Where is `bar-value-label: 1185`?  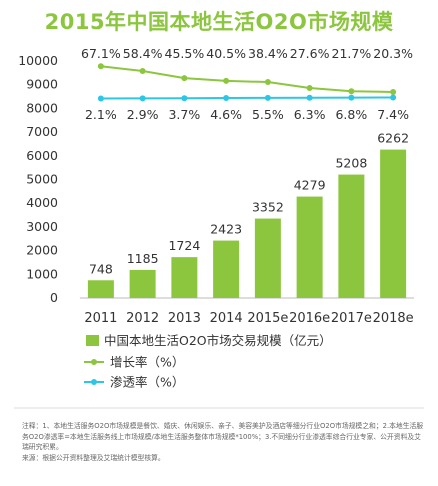 bar-value-label: 1185 is located at coordinates (143, 258).